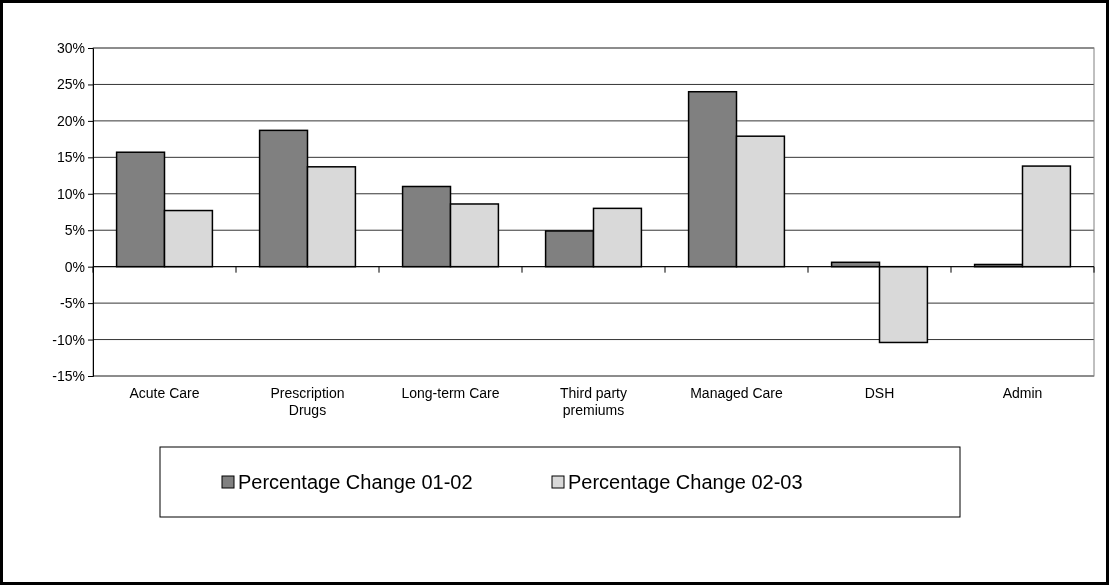 The width and height of the screenshot is (1109, 585). I want to click on y-tick-label: 10%, so click(70, 193).